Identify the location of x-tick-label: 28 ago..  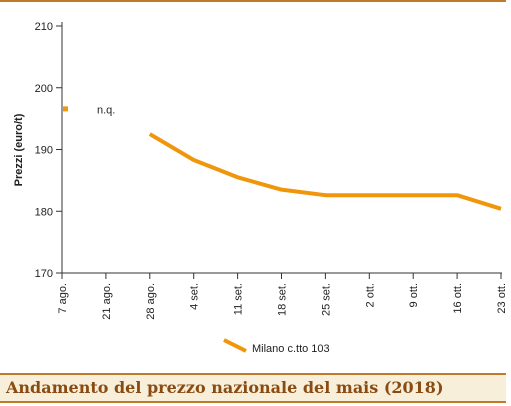
(151, 301).